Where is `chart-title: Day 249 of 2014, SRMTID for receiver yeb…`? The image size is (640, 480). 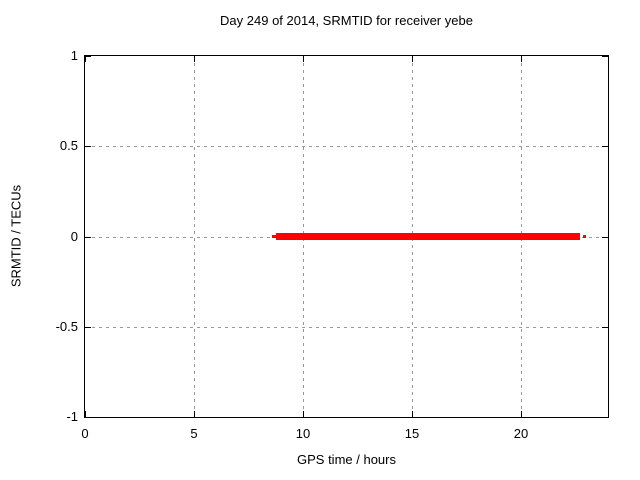 chart-title: Day 249 of 2014, SRMTID for receiver yeb… is located at coordinates (346, 20).